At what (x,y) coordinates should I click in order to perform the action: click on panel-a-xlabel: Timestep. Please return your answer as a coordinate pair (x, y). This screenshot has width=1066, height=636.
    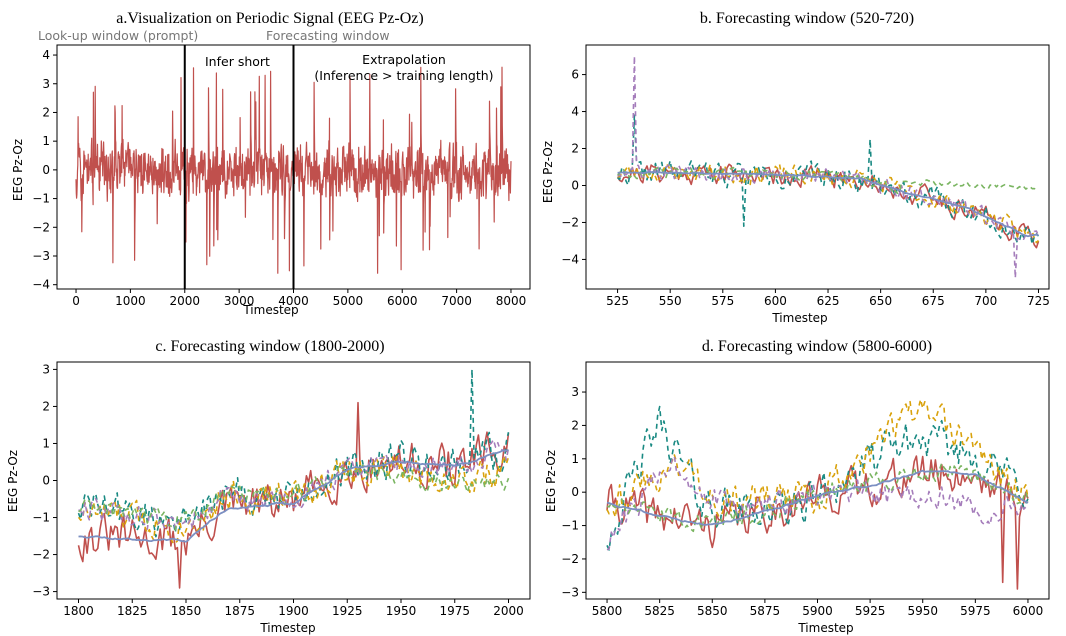
    Looking at the image, I should click on (270, 310).